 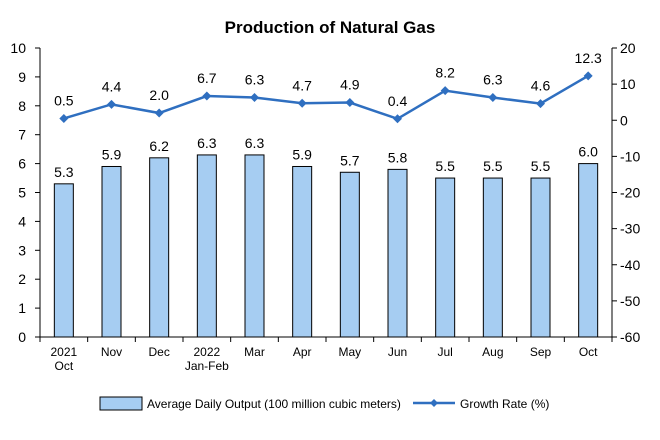 I want to click on legend-label-line: Growth Rate (%), so click(x=504, y=404).